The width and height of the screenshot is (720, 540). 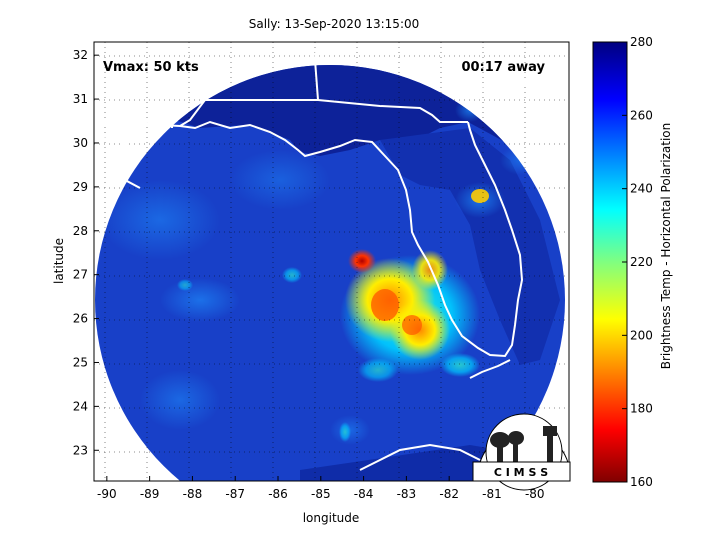 What do you see at coordinates (80, 406) in the screenshot?
I see `y-tick-label: 24` at bounding box center [80, 406].